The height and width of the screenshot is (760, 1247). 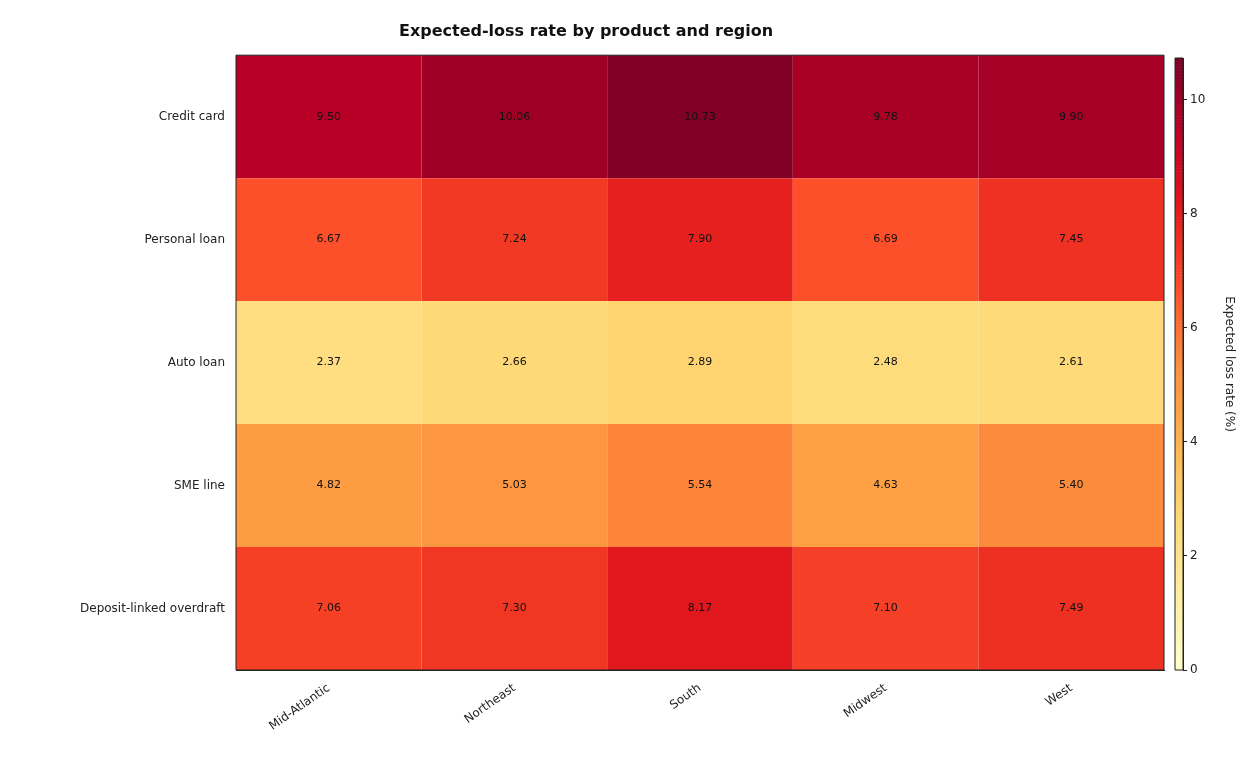 What do you see at coordinates (1198, 98) in the screenshot?
I see `color-bar-label: 10` at bounding box center [1198, 98].